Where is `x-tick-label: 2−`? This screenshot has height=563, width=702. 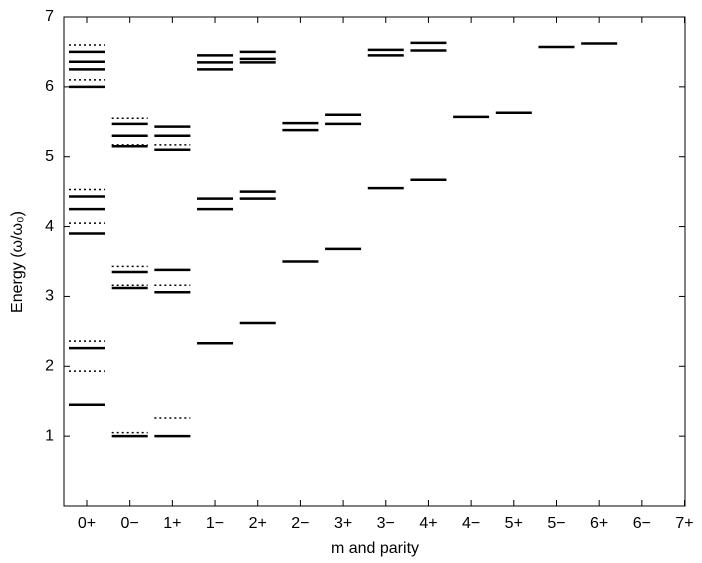
x-tick-label: 2− is located at coordinates (300, 523).